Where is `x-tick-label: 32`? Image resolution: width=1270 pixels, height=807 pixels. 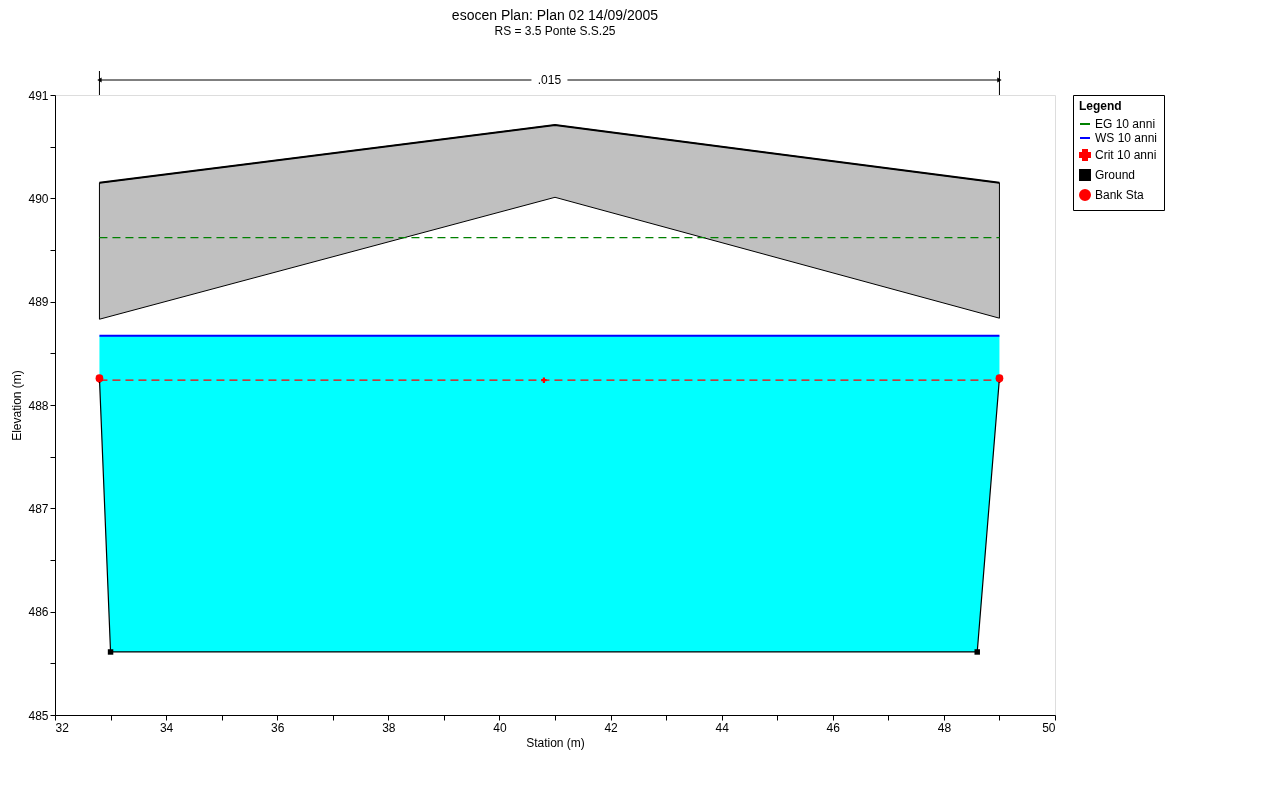
x-tick-label: 32 is located at coordinates (62, 727).